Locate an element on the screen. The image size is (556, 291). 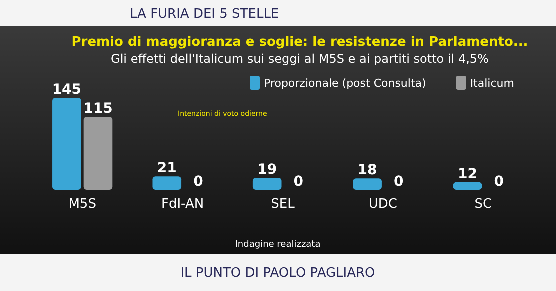
legend-label: Italicum is located at coordinates (492, 83).